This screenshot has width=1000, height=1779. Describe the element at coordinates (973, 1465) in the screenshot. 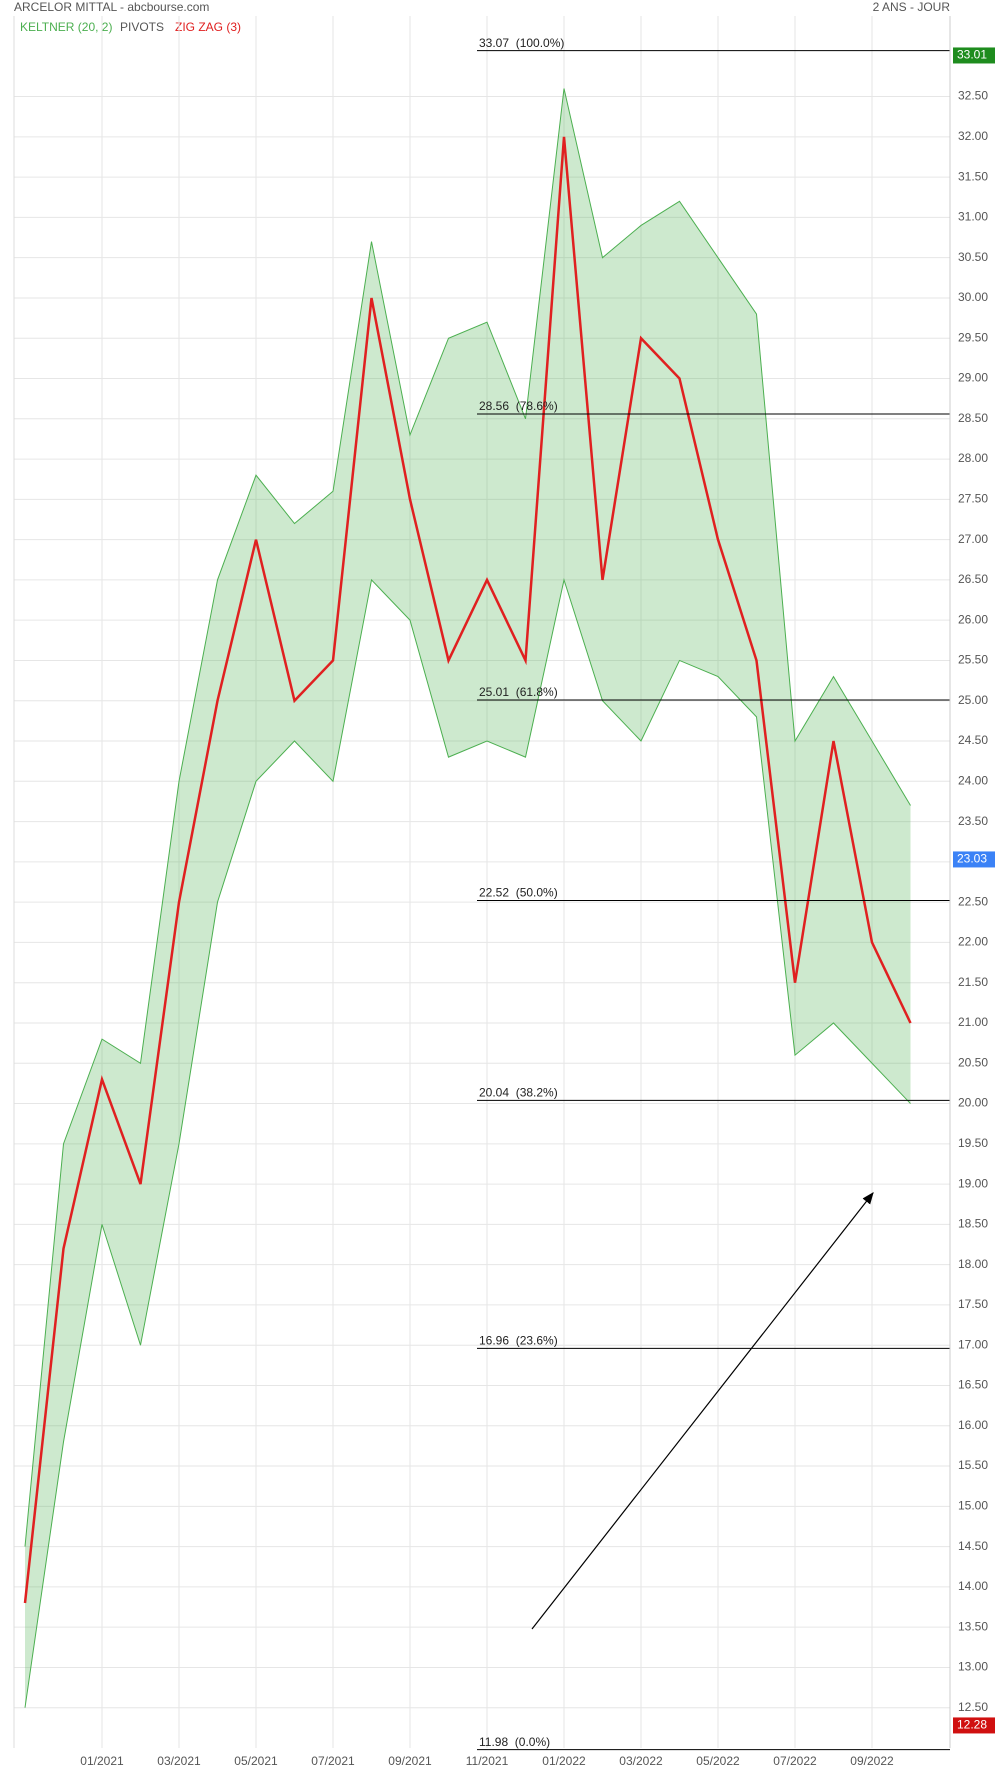

I see `y-tick-label: 15.50` at that location.